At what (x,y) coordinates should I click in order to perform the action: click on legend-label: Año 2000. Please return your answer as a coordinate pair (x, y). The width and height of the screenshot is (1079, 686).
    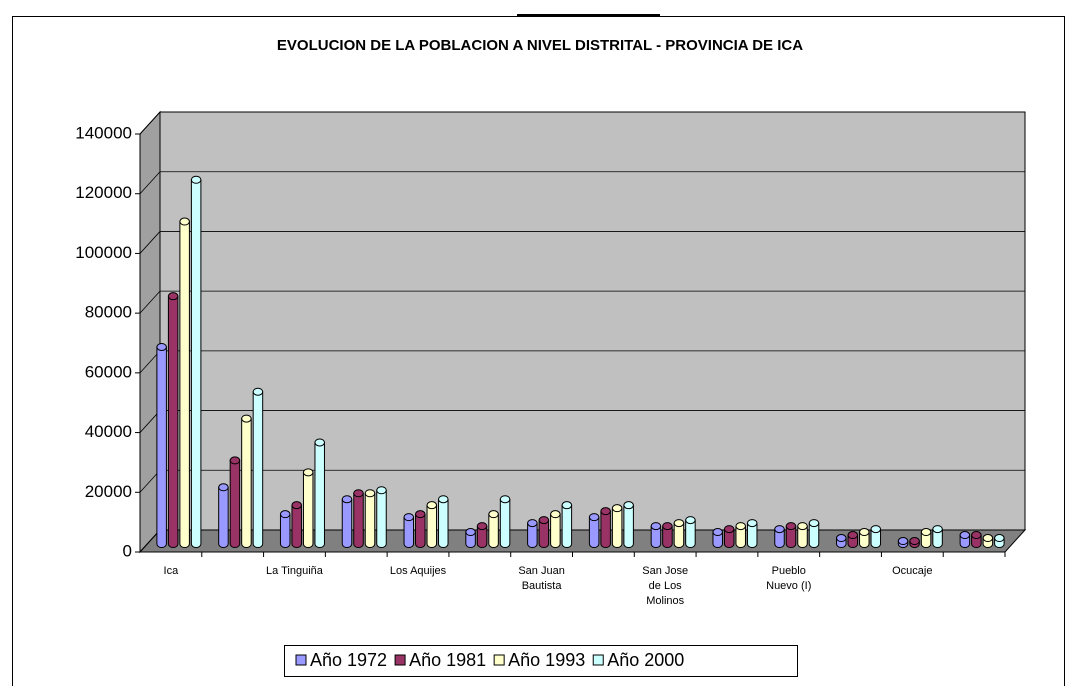
    Looking at the image, I should click on (645, 660).